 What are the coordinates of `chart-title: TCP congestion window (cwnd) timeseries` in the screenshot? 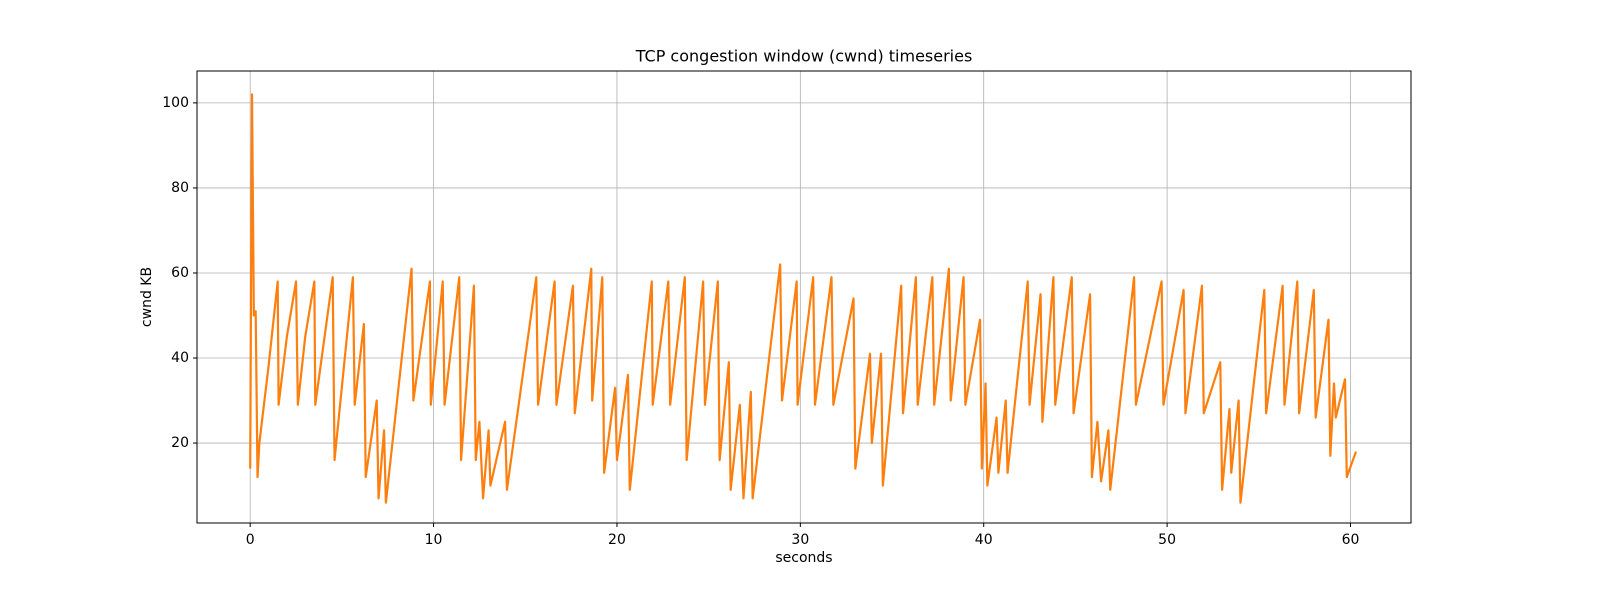 It's located at (804, 56).